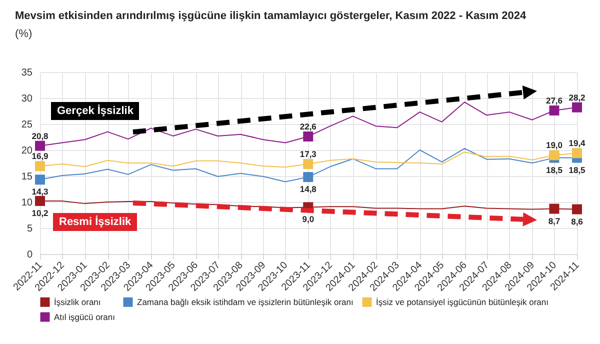 The image size is (600, 344). What do you see at coordinates (554, 145) in the screenshot?
I see `data-label: 19,0` at bounding box center [554, 145].